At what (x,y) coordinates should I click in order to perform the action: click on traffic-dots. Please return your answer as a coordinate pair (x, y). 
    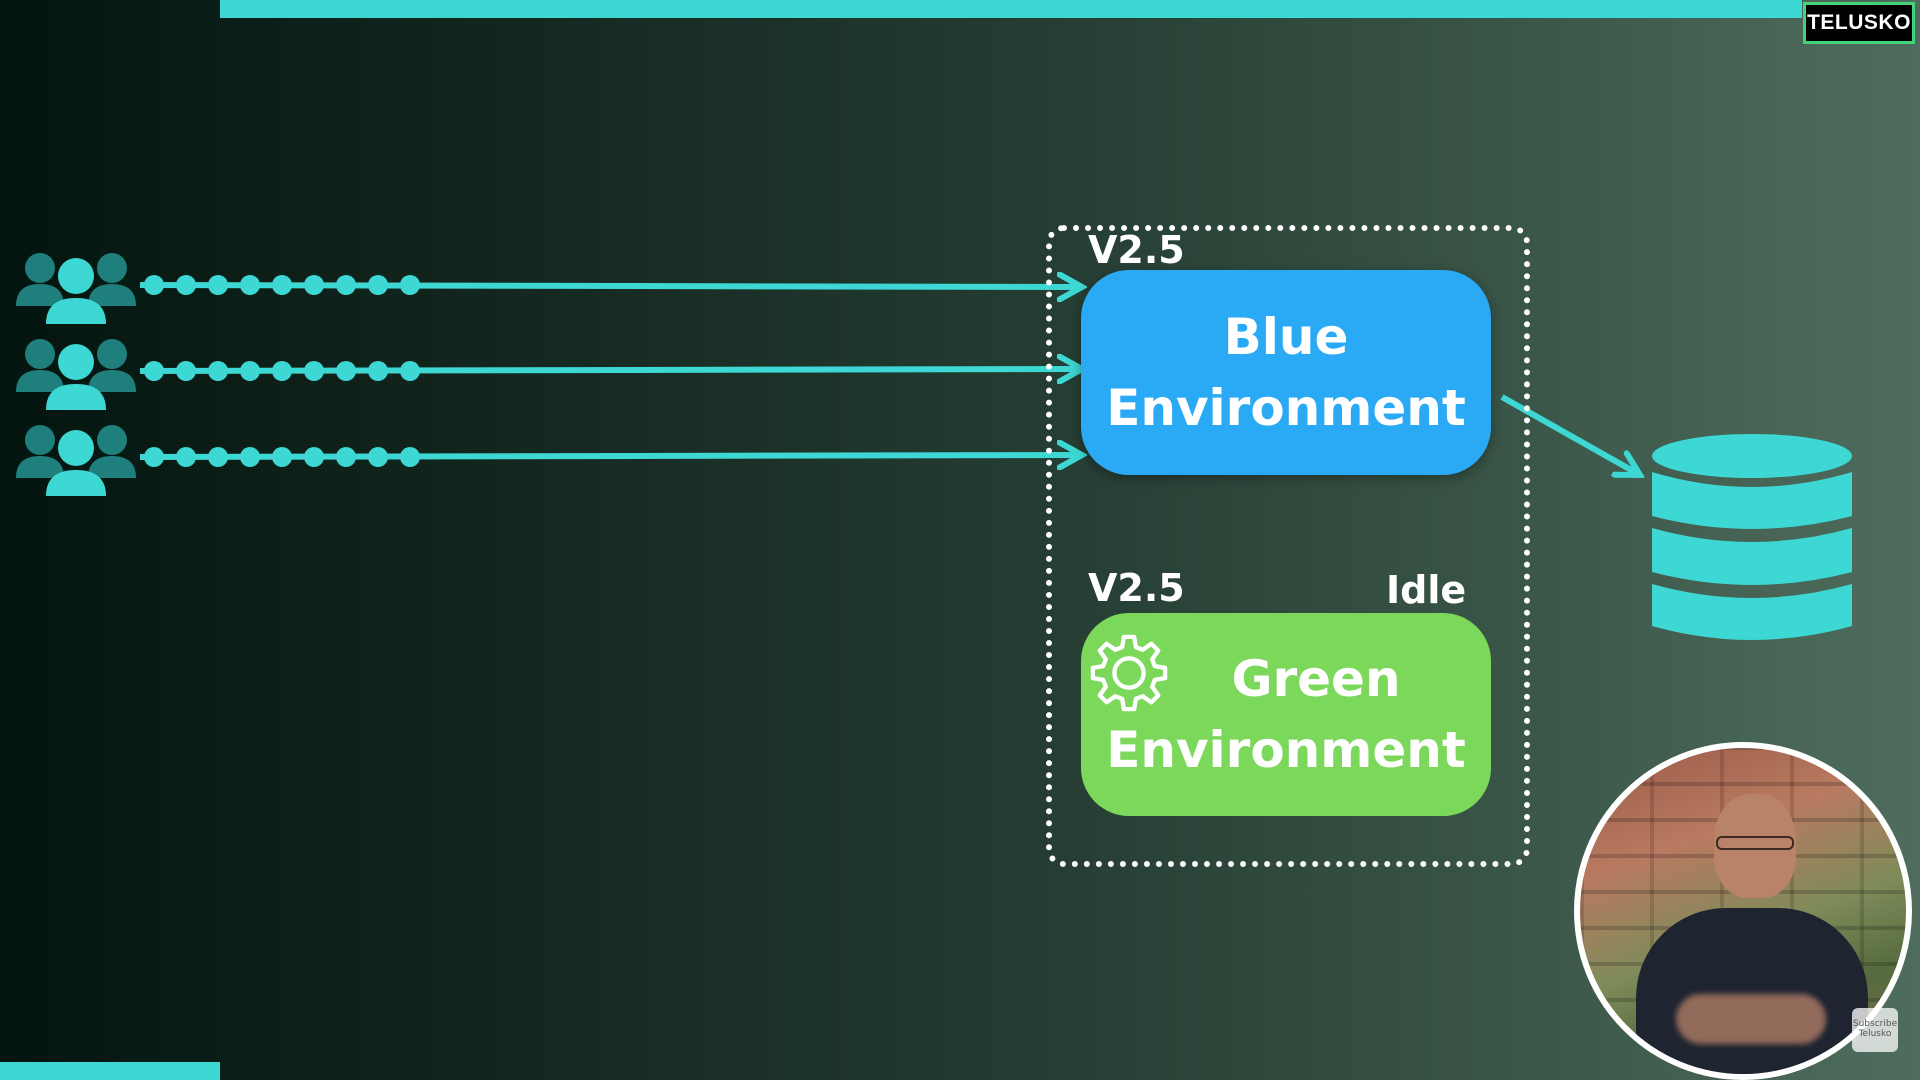
    Looking at the image, I should click on (282, 371).